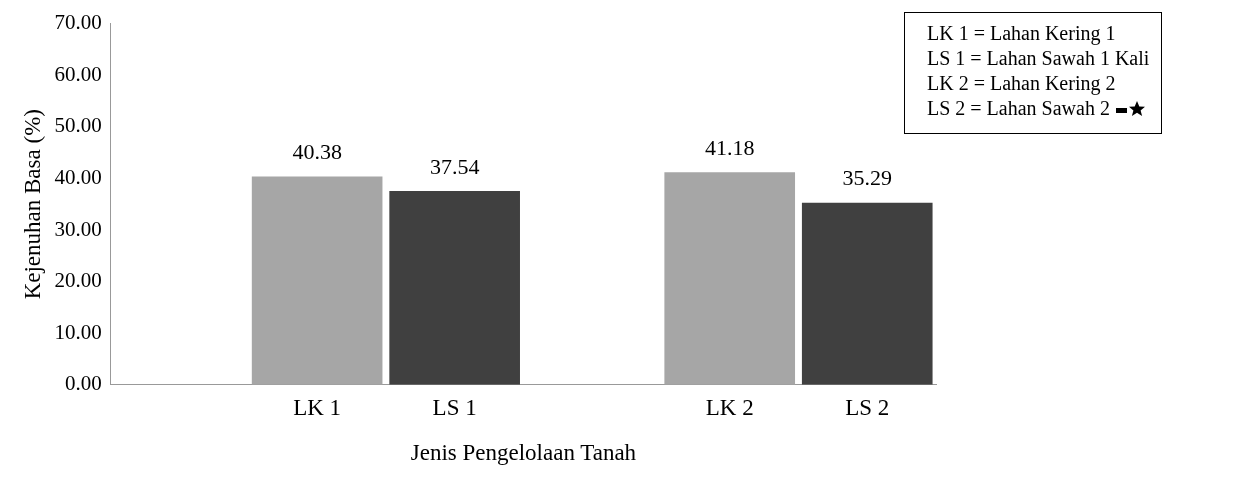 The height and width of the screenshot is (484, 1234). Describe the element at coordinates (83, 383) in the screenshot. I see `y-tick-label: 0.00` at that location.